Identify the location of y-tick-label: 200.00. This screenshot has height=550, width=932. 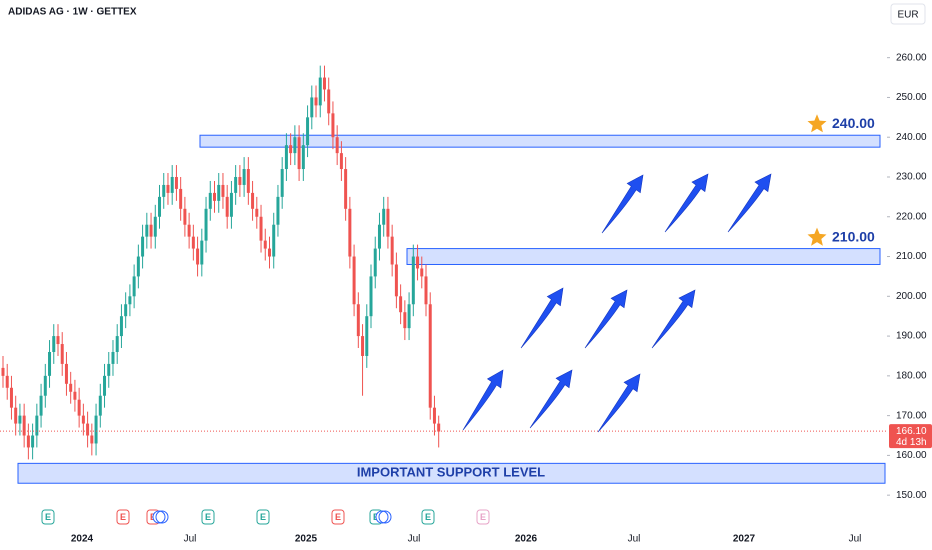
(911, 296).